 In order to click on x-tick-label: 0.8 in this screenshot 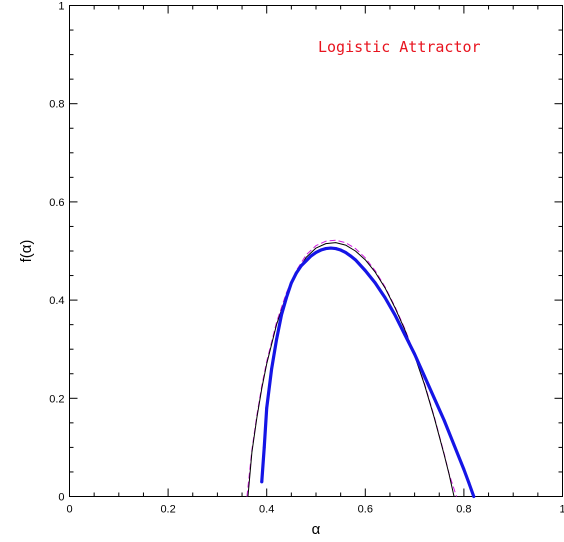, I will do `click(463, 510)`.